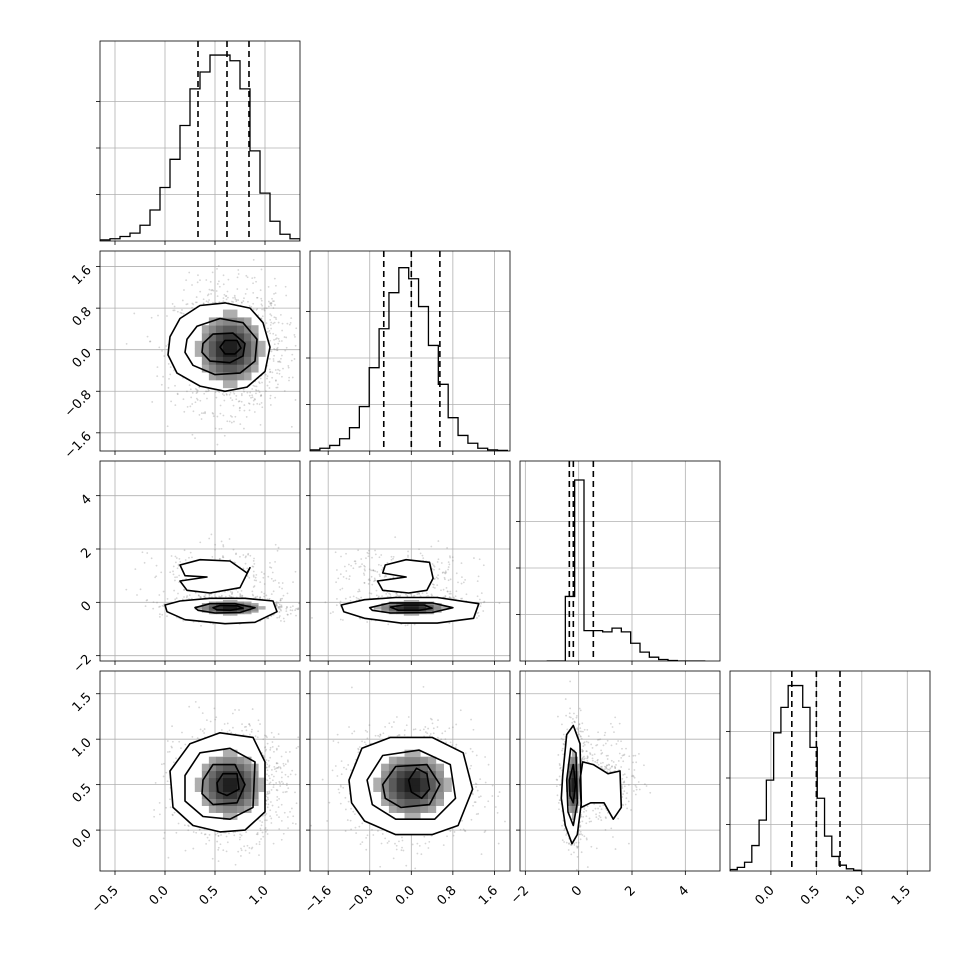 The height and width of the screenshot is (970, 970). What do you see at coordinates (810, 895) in the screenshot?
I see `x-tick-label: 0.5` at bounding box center [810, 895].